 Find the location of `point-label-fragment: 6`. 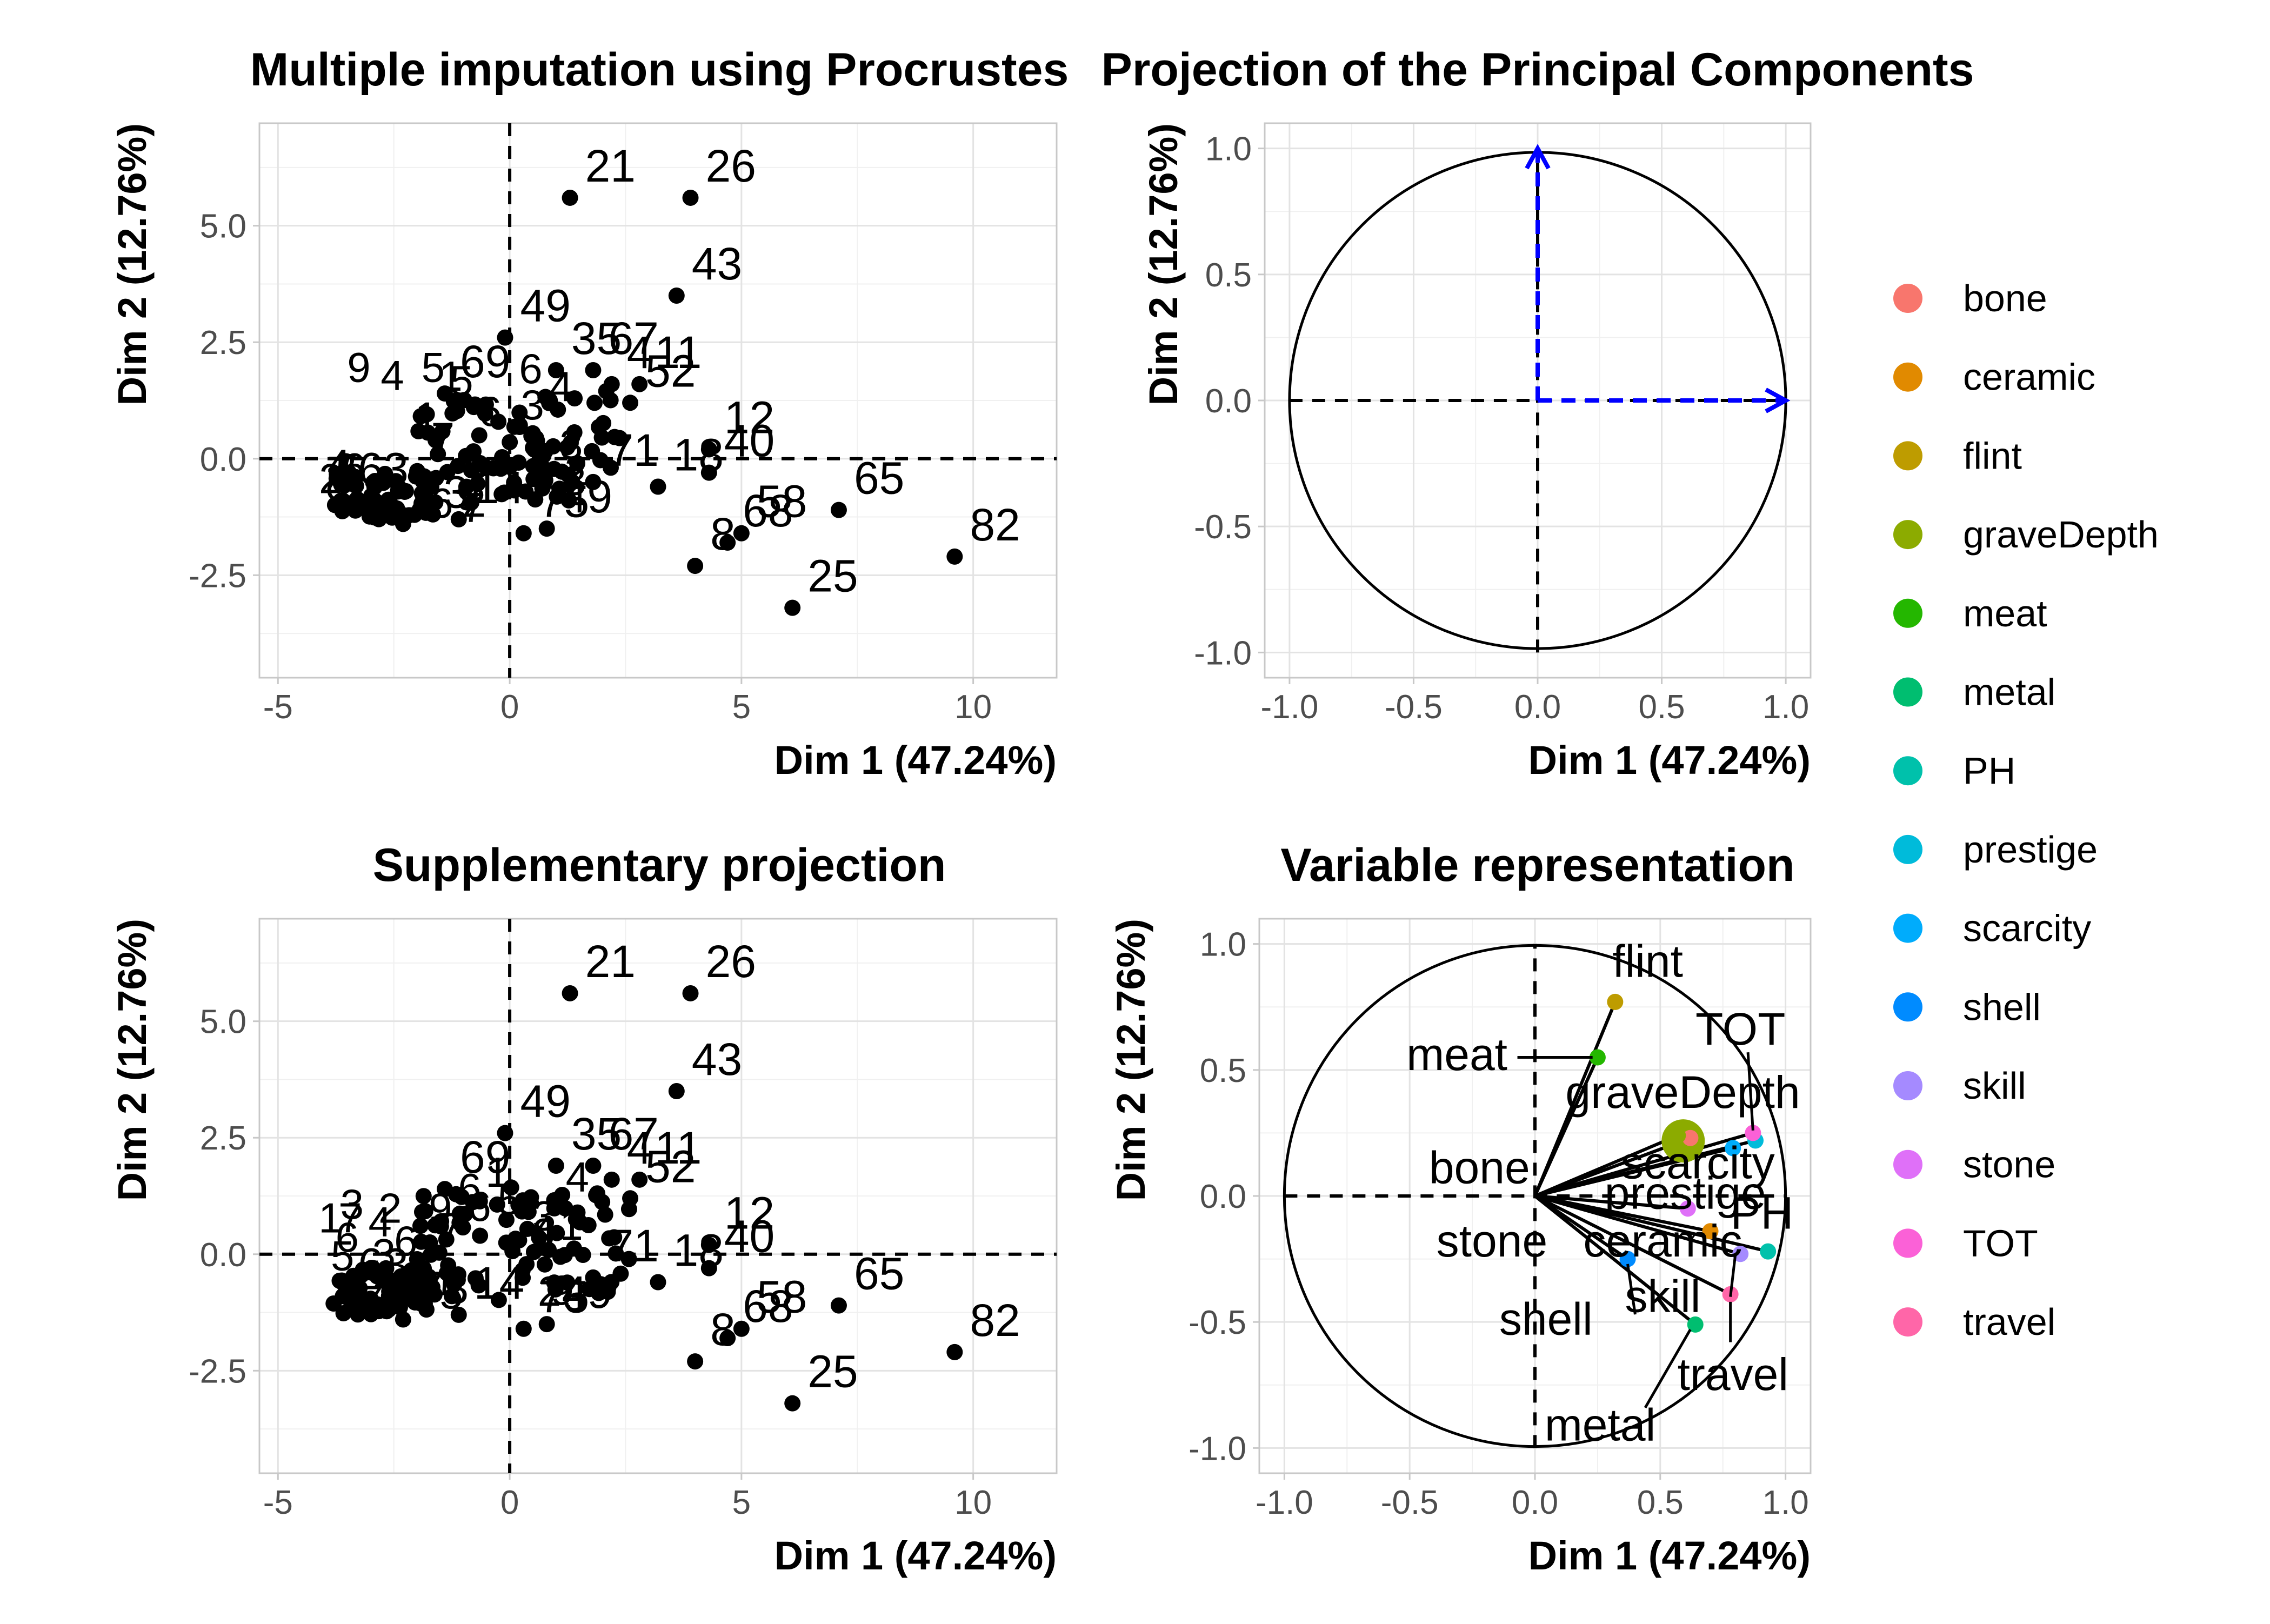

point-label-fragment: 6 is located at coordinates (347, 1237).